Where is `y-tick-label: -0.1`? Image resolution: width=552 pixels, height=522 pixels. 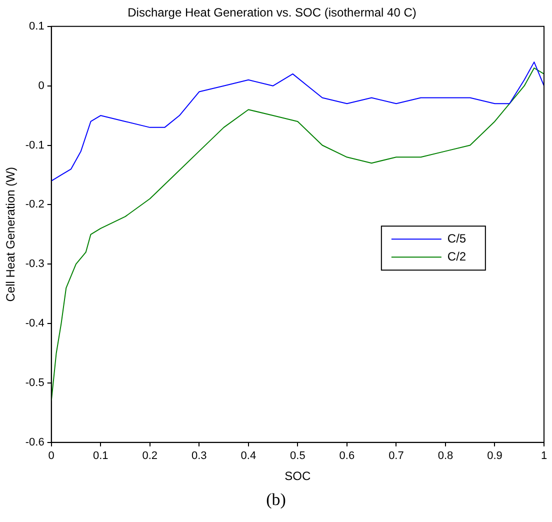 y-tick-label: -0.1 is located at coordinates (34, 145).